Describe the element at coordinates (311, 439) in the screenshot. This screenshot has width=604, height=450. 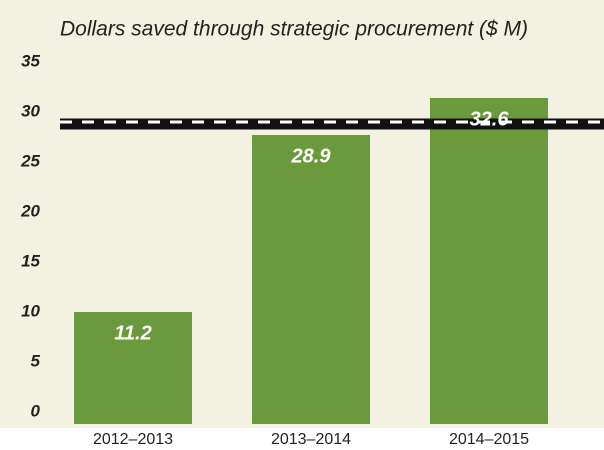
I see `x-tick-label: 2013–2014` at that location.